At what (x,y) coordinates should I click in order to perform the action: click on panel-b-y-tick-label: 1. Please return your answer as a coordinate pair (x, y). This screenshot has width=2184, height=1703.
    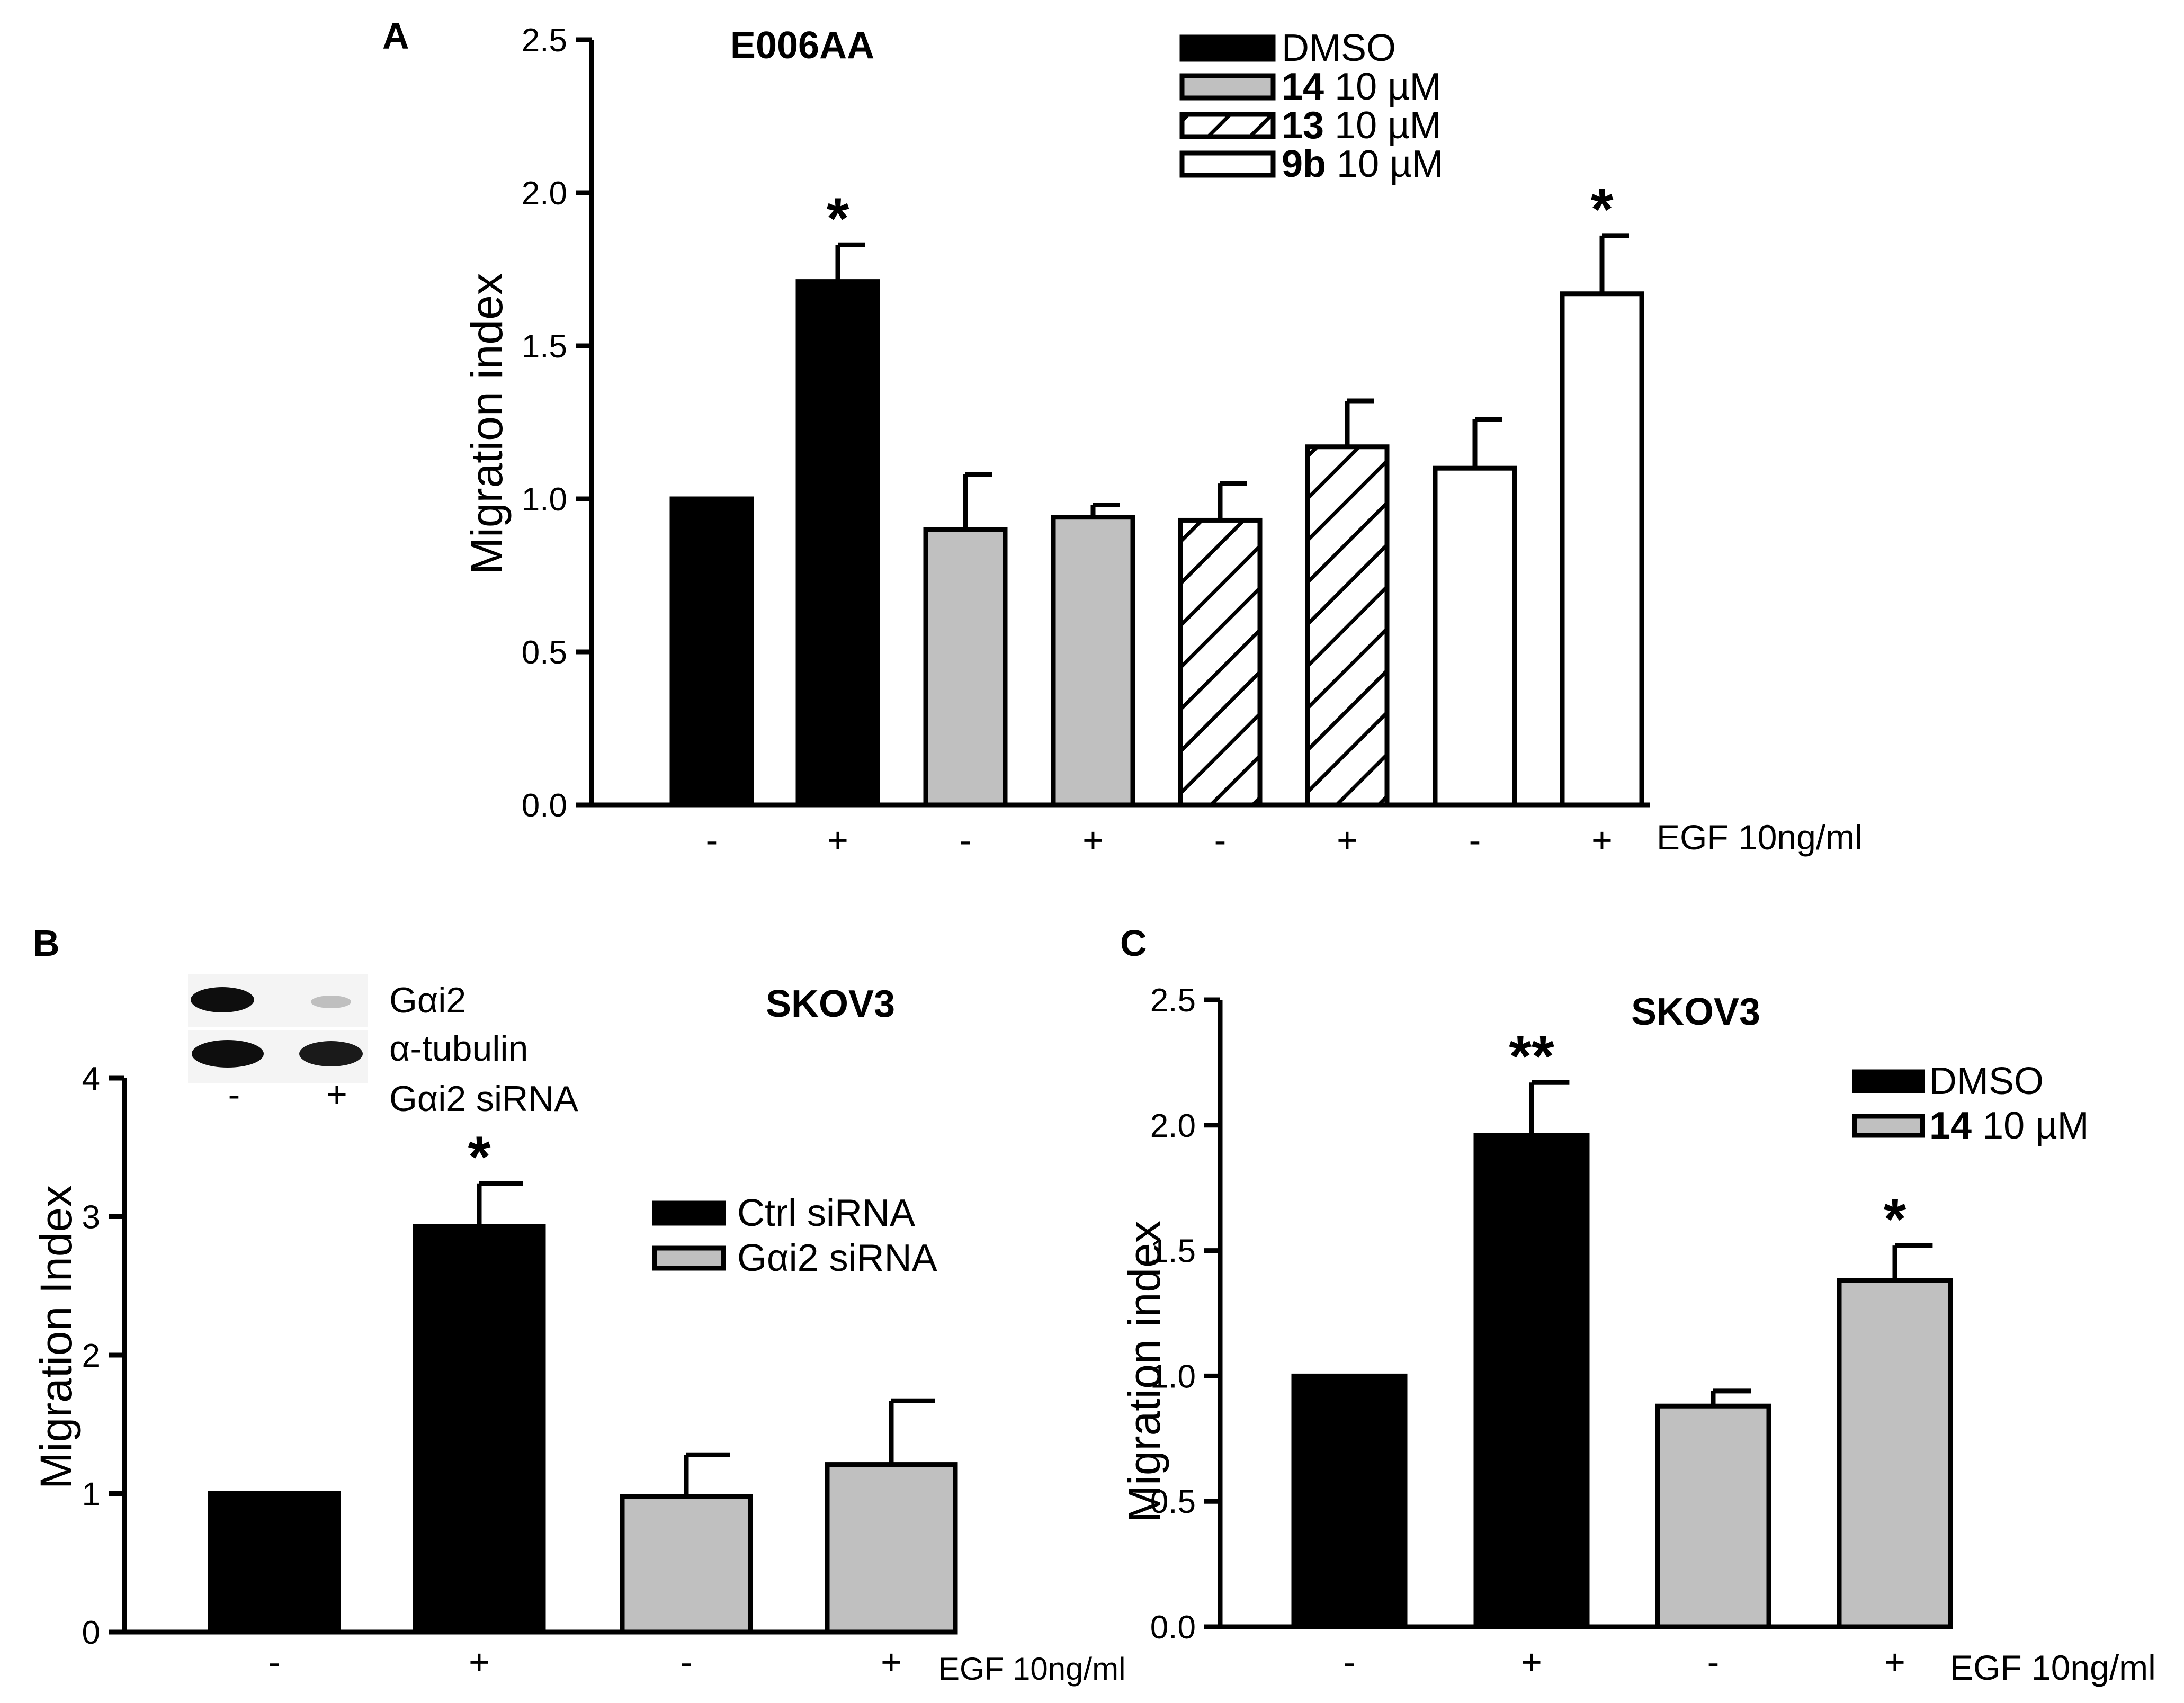
    Looking at the image, I should click on (91, 1494).